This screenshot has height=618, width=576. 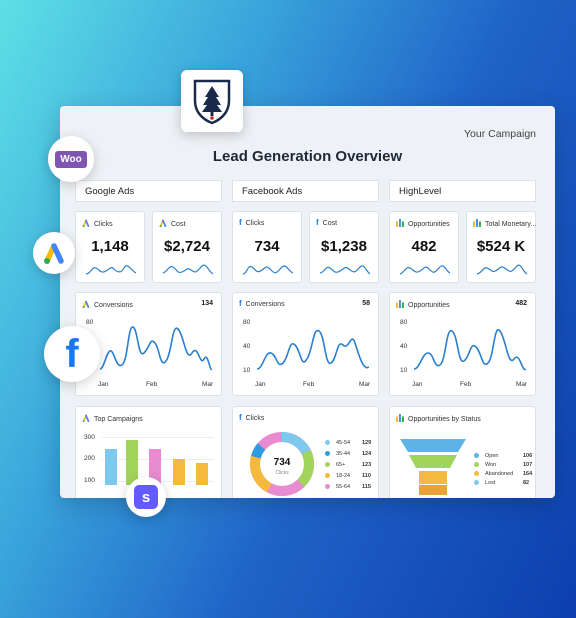 I want to click on kpi-google-clicks: Clicks 1,148, so click(x=110, y=247).